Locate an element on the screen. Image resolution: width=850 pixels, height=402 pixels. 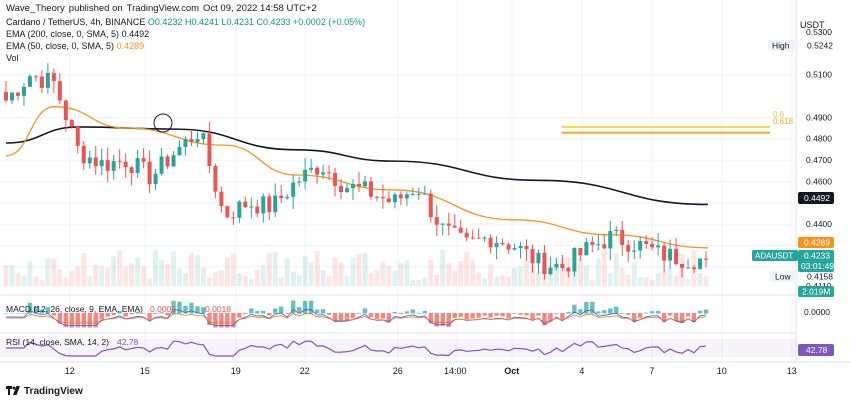
fib-levels is located at coordinates (666, 129).